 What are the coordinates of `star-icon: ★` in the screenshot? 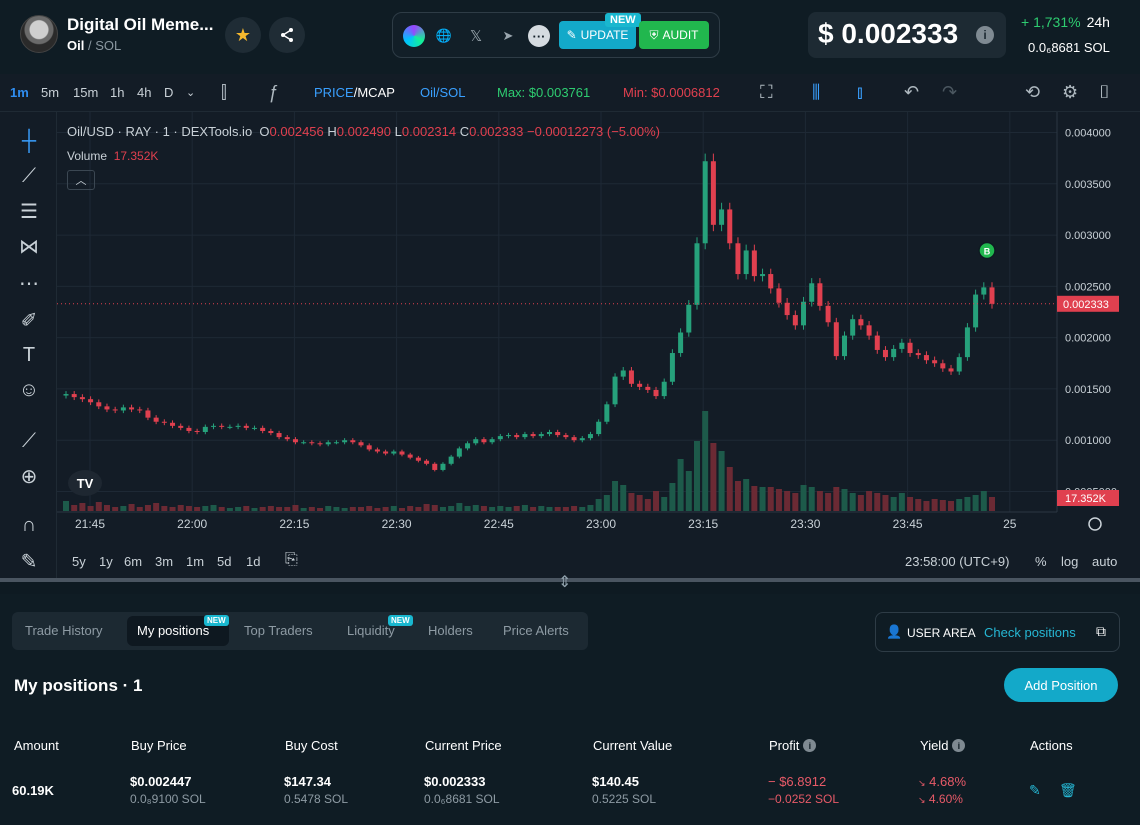 It's located at (243, 34).